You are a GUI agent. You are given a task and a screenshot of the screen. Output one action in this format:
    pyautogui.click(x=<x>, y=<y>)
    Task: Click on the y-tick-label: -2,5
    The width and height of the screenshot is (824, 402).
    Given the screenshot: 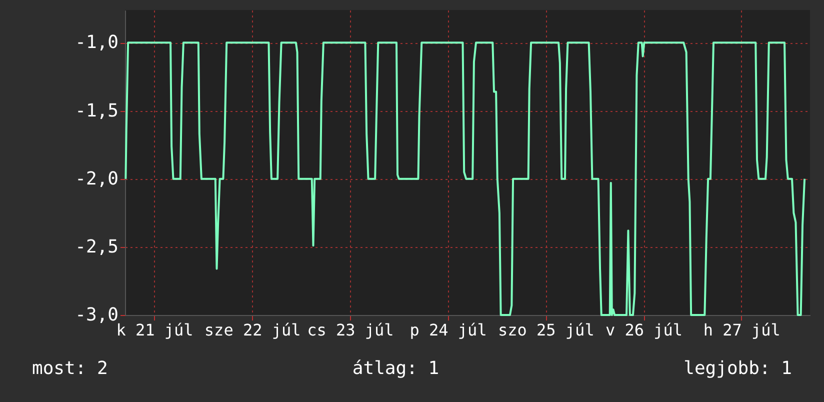 What is the action you would take?
    pyautogui.click(x=96, y=247)
    